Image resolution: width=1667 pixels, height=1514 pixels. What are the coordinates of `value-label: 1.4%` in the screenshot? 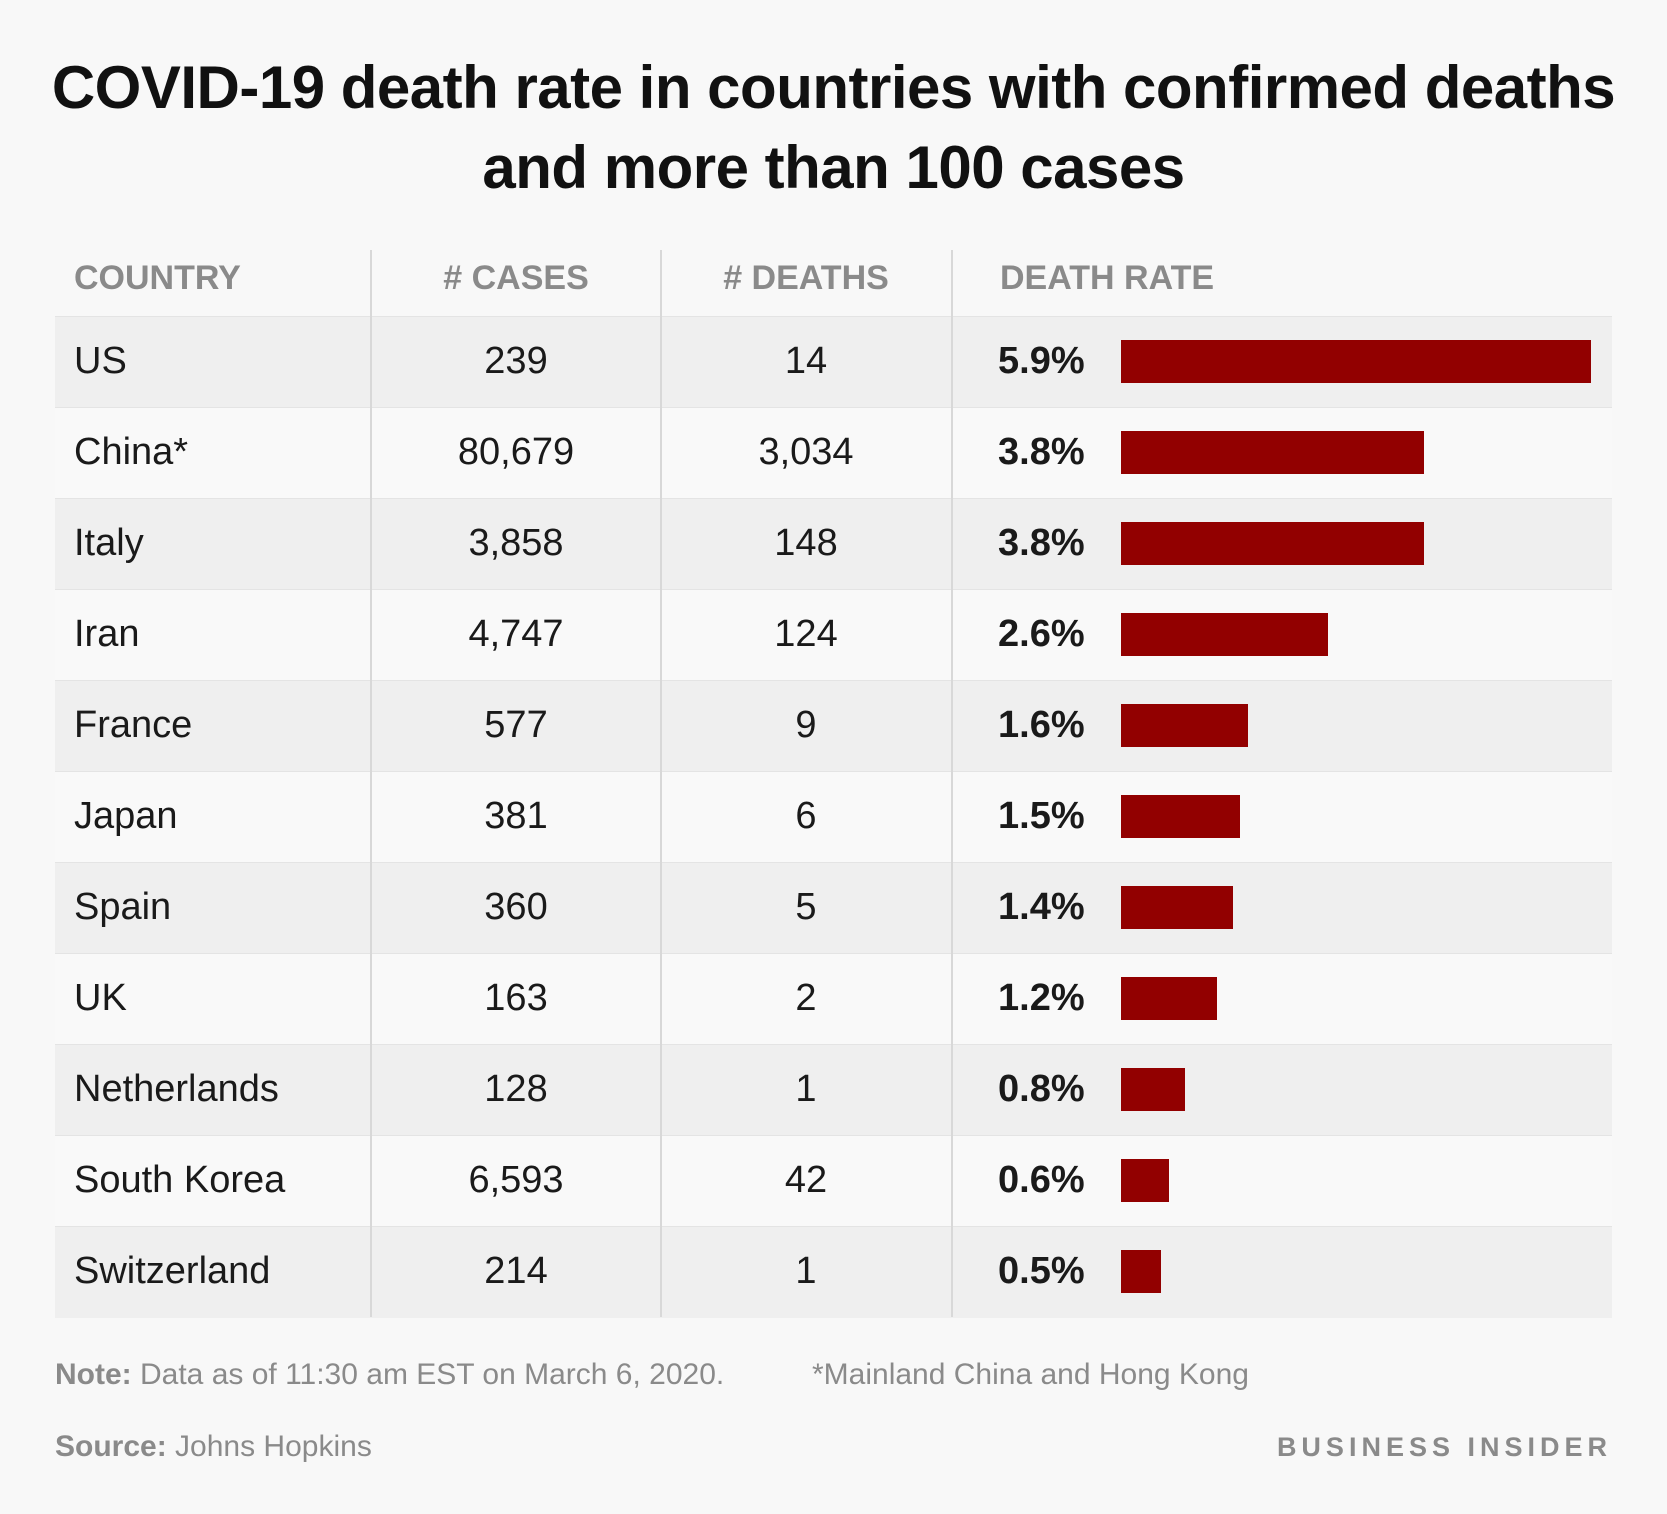 It's located at (1041, 907).